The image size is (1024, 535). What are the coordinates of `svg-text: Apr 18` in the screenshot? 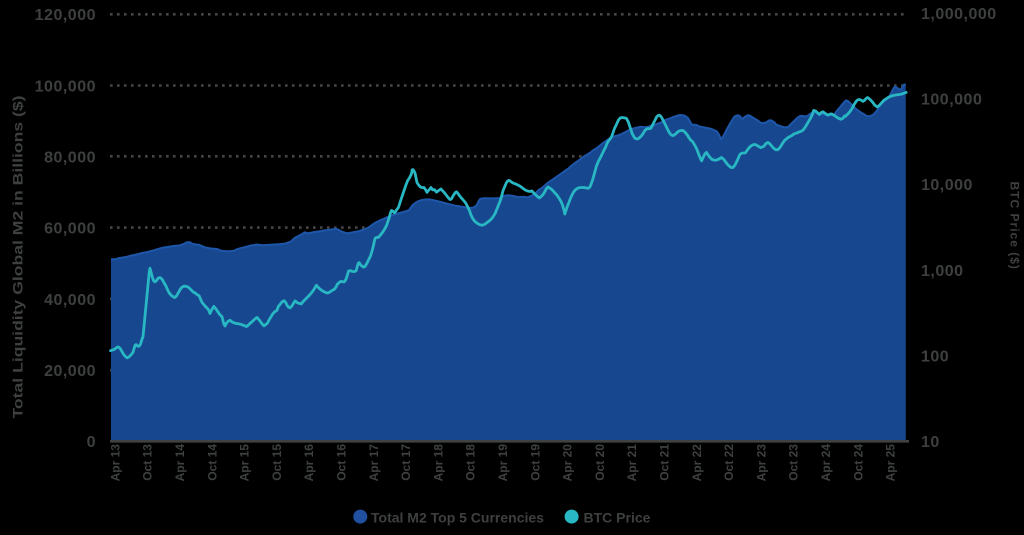 It's located at (438, 463).